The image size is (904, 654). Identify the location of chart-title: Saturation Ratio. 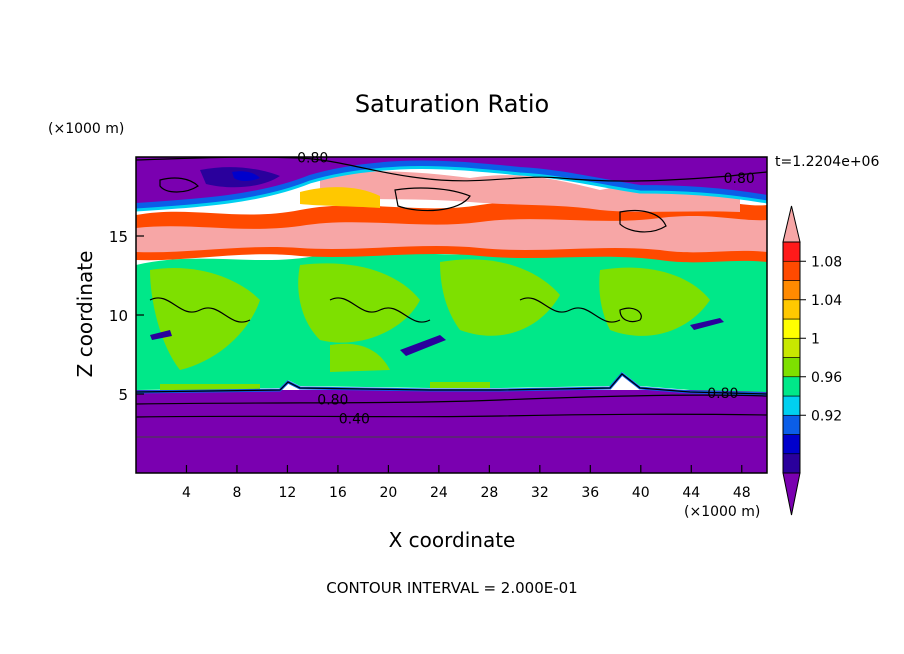
(452, 104).